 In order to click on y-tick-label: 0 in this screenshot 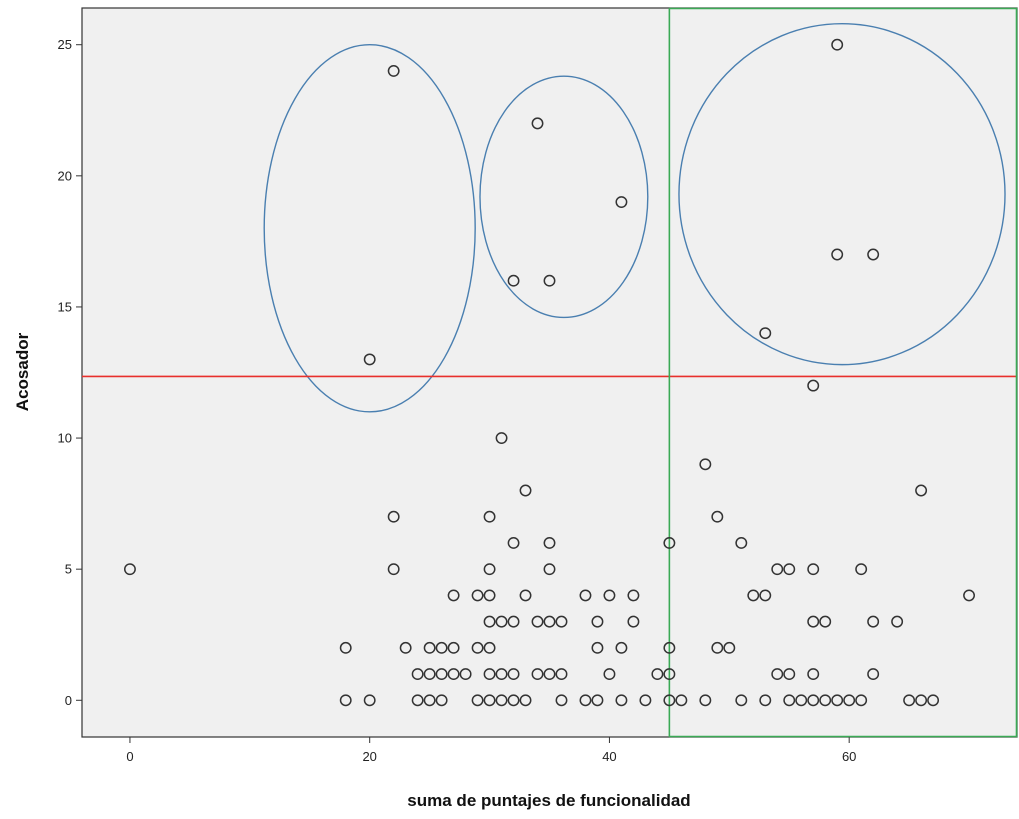, I will do `click(68, 700)`.